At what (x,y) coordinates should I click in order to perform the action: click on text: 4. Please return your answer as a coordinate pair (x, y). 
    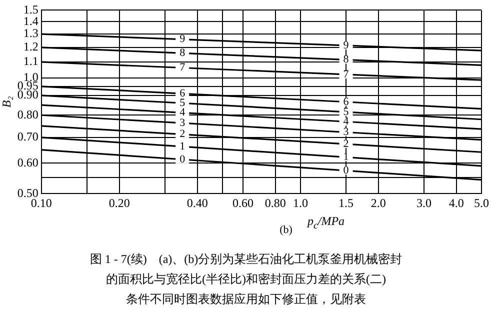
    Looking at the image, I should click on (346, 122).